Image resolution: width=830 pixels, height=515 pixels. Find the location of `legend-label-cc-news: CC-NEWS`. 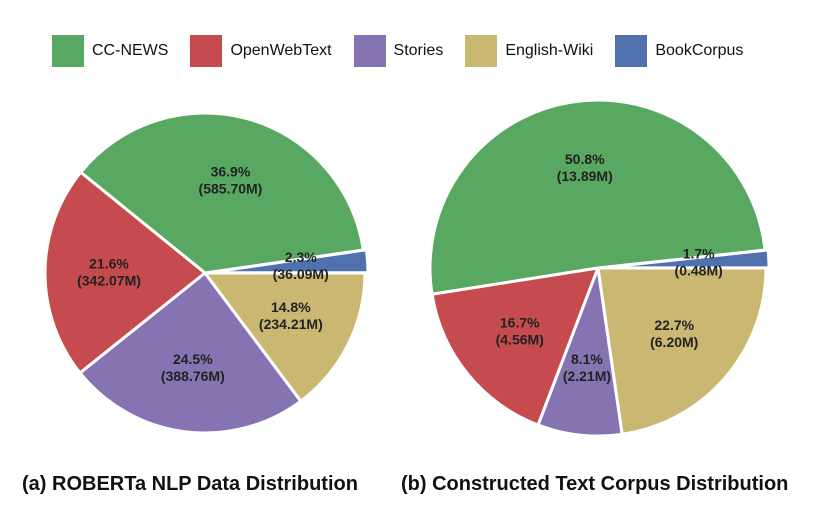

legend-label-cc-news: CC-NEWS is located at coordinates (130, 50).